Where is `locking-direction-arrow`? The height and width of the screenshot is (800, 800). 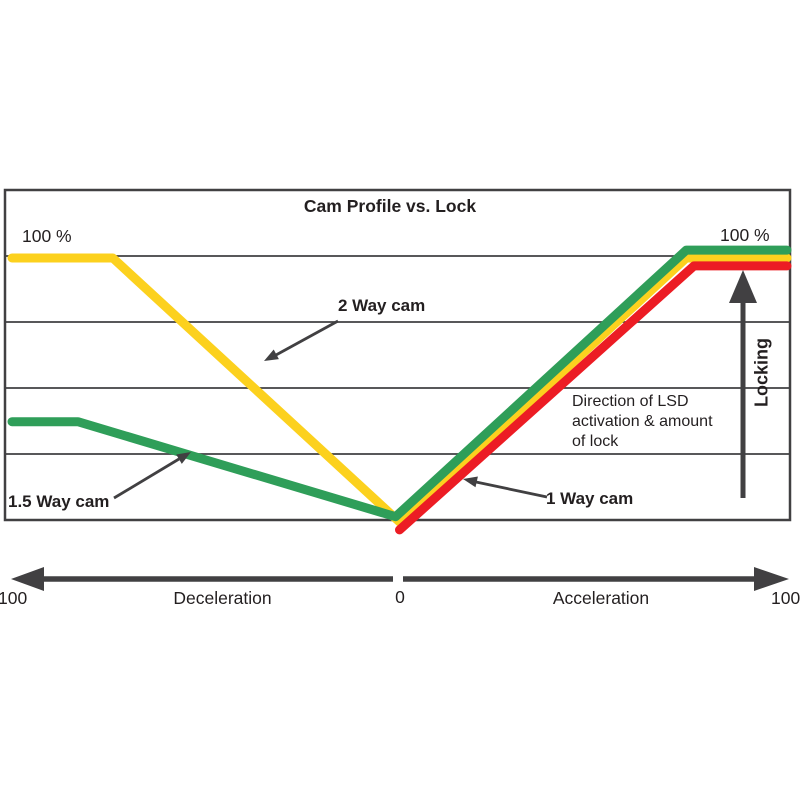
locking-direction-arrow is located at coordinates (743, 384).